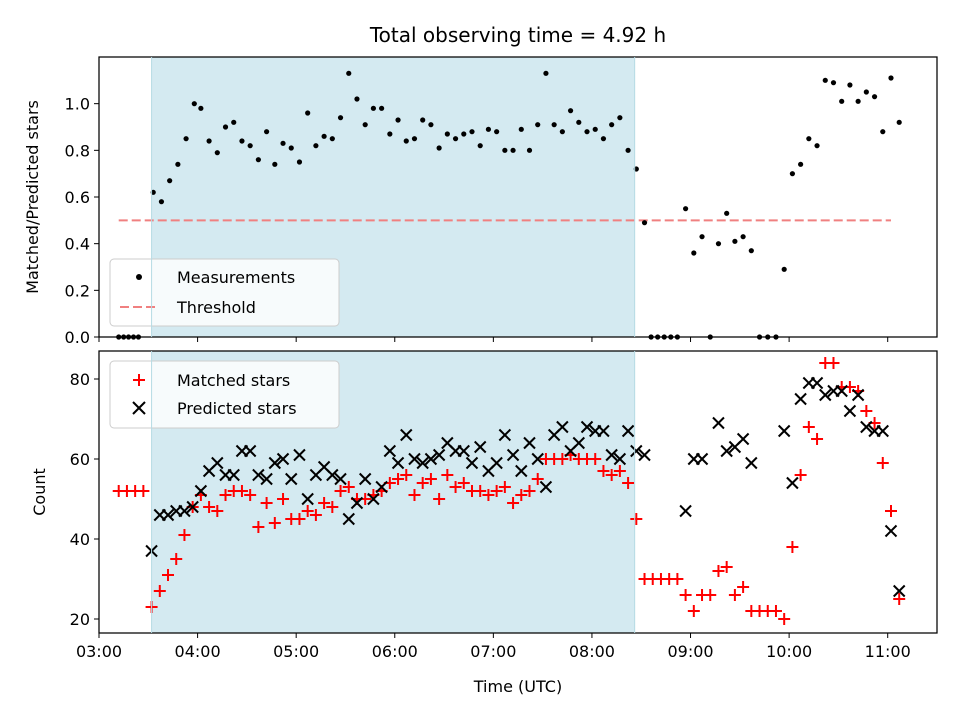  I want to click on chart-title: Total observing time = 4.92 h, so click(517, 35).